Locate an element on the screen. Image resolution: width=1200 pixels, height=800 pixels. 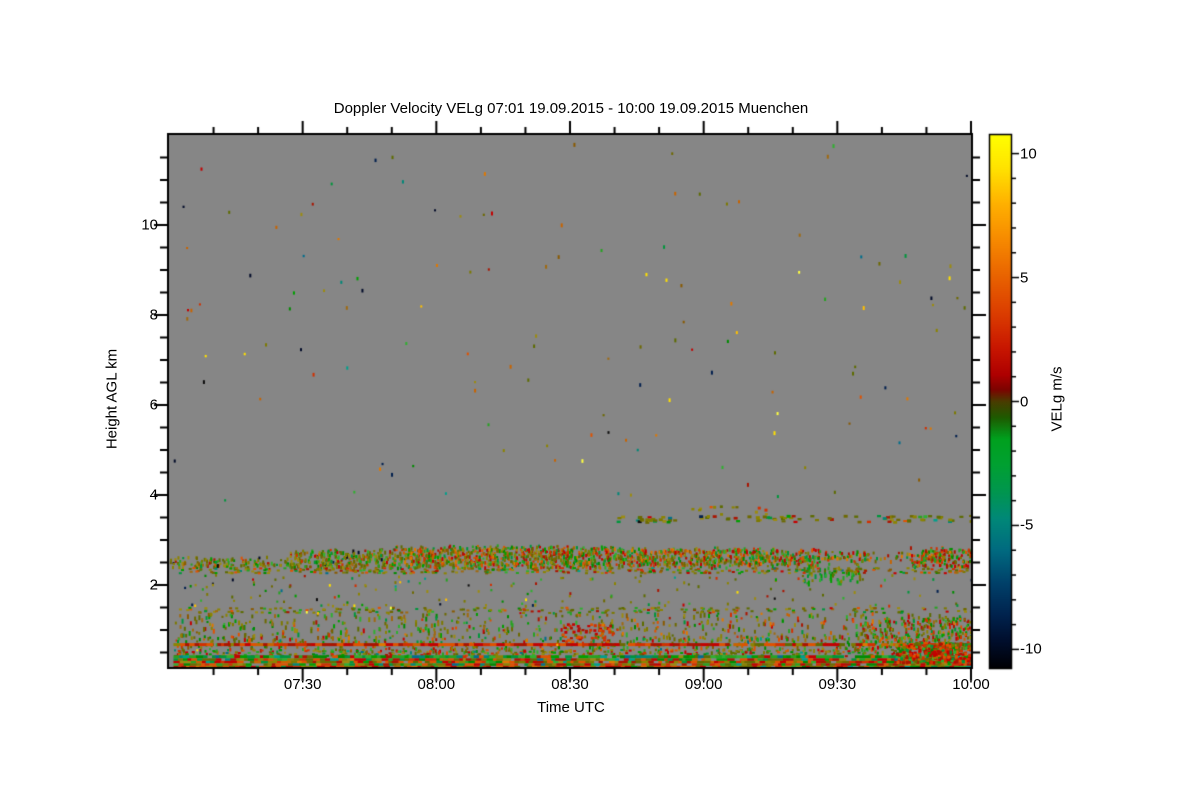
colorbar-tick-label: 0 is located at coordinates (1024, 401).